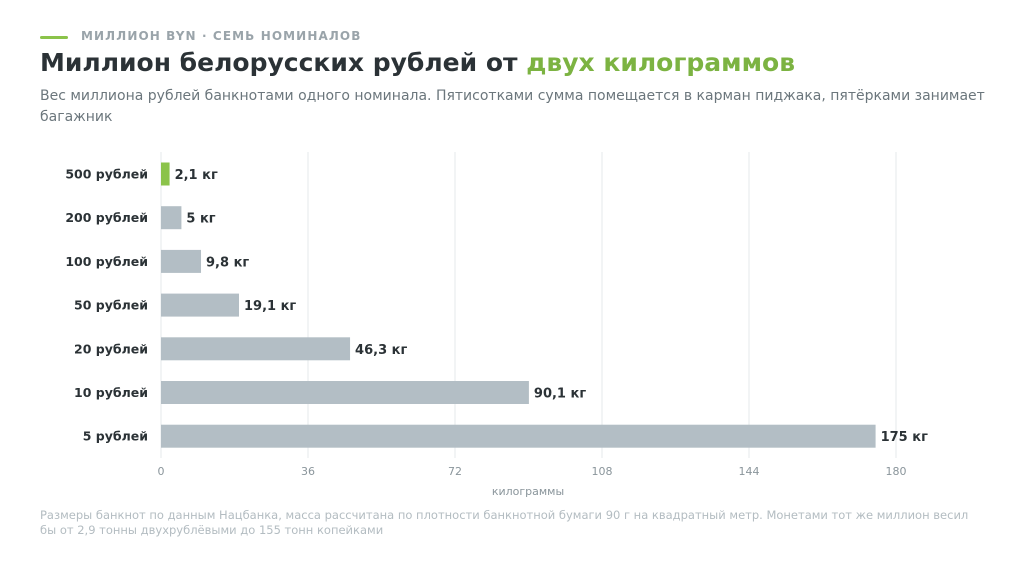 This screenshot has width=1024, height=568. What do you see at coordinates (661, 62) in the screenshot?
I see `title-accent: двух килограммов` at bounding box center [661, 62].